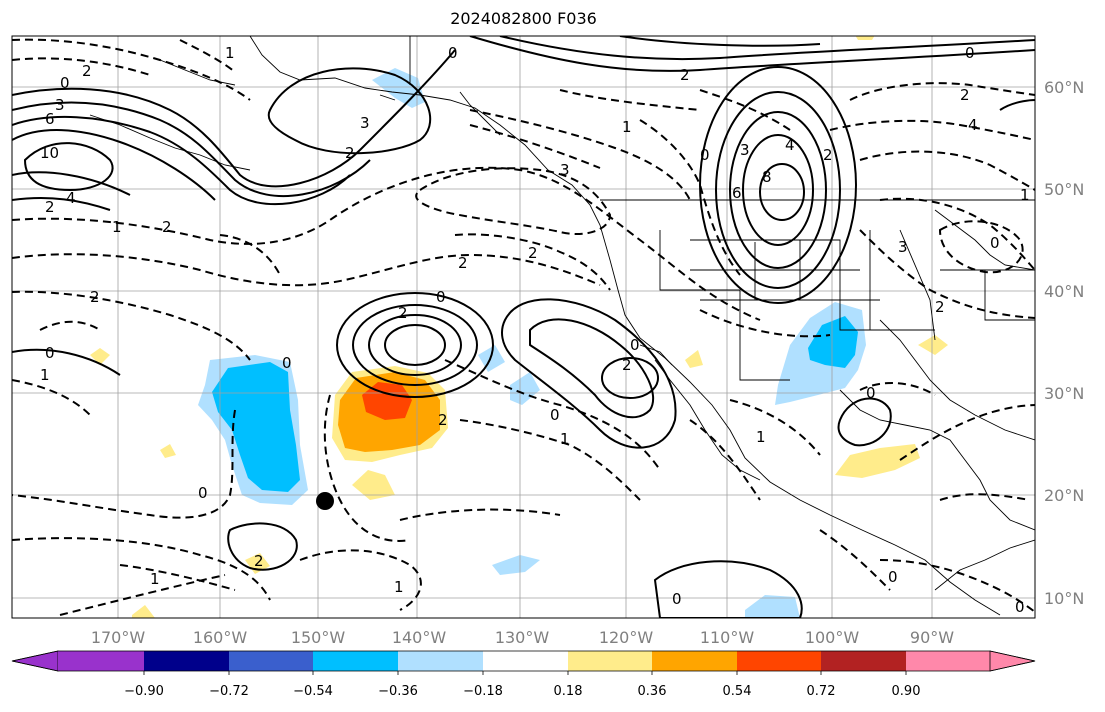 This screenshot has height=712, width=1105. What do you see at coordinates (483, 691) in the screenshot?
I see `colorbar-tick-label: −0.18` at bounding box center [483, 691].